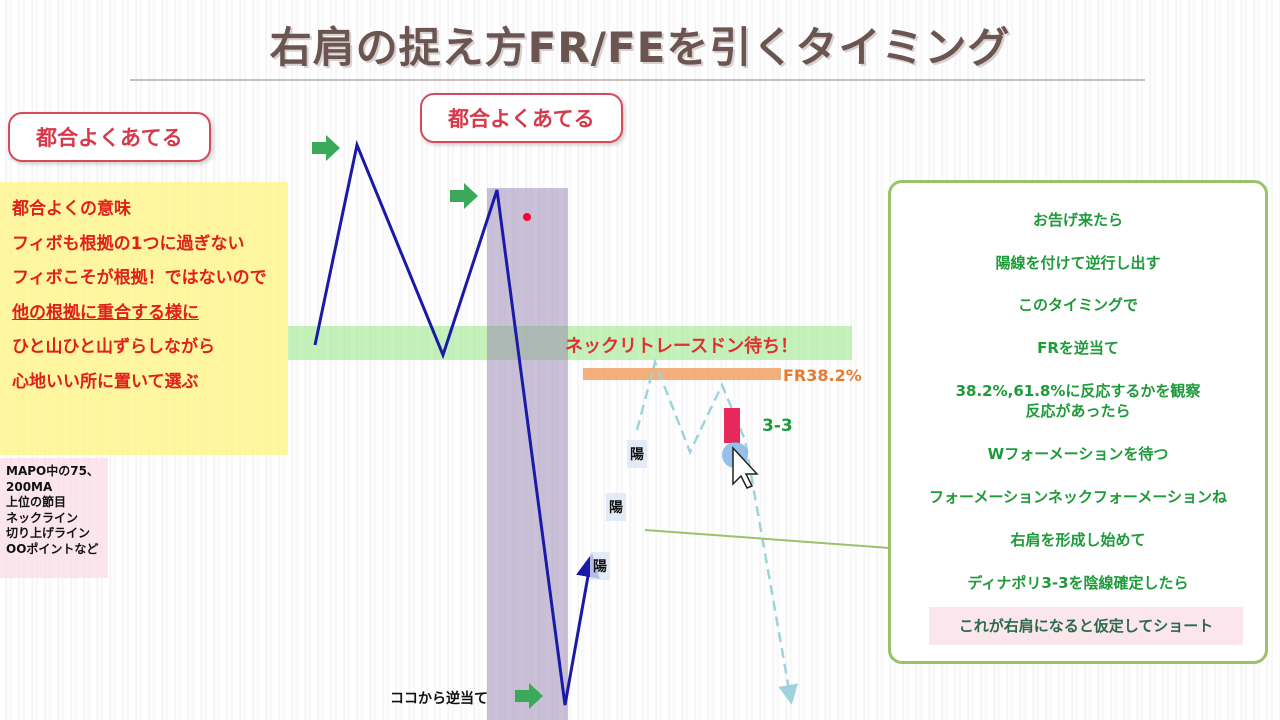 Image resolution: width=1280 pixels, height=720 pixels. I want to click on panel-line: Wフォーメーションを待つ, so click(1078, 454).